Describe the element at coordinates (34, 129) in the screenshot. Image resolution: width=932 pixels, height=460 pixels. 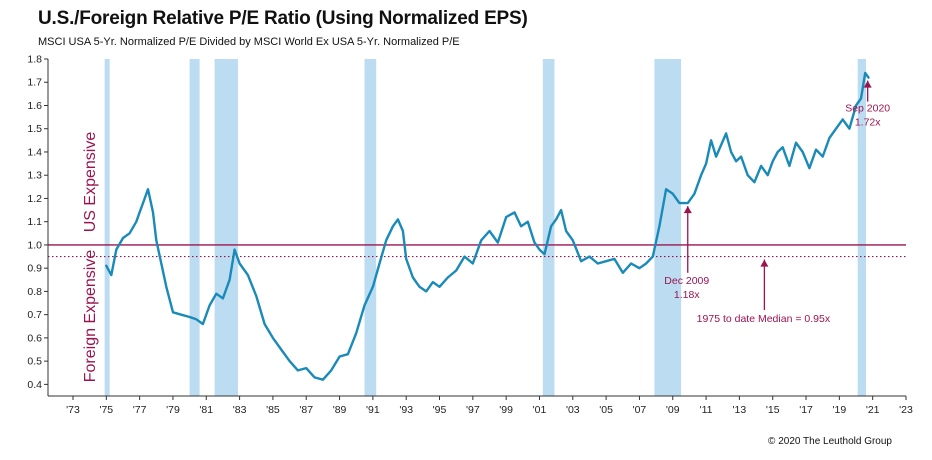
I see `y-tick-label-11: 1.5` at that location.